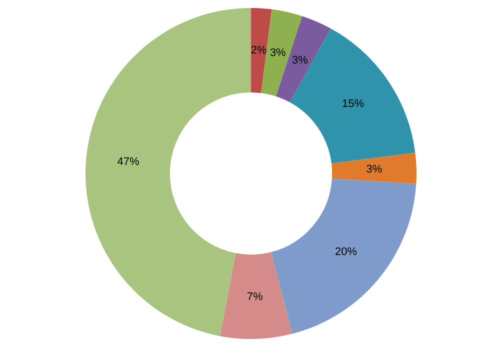 This screenshot has width=502, height=347. Describe the element at coordinates (346, 252) in the screenshot. I see `data-label: 20%` at that location.